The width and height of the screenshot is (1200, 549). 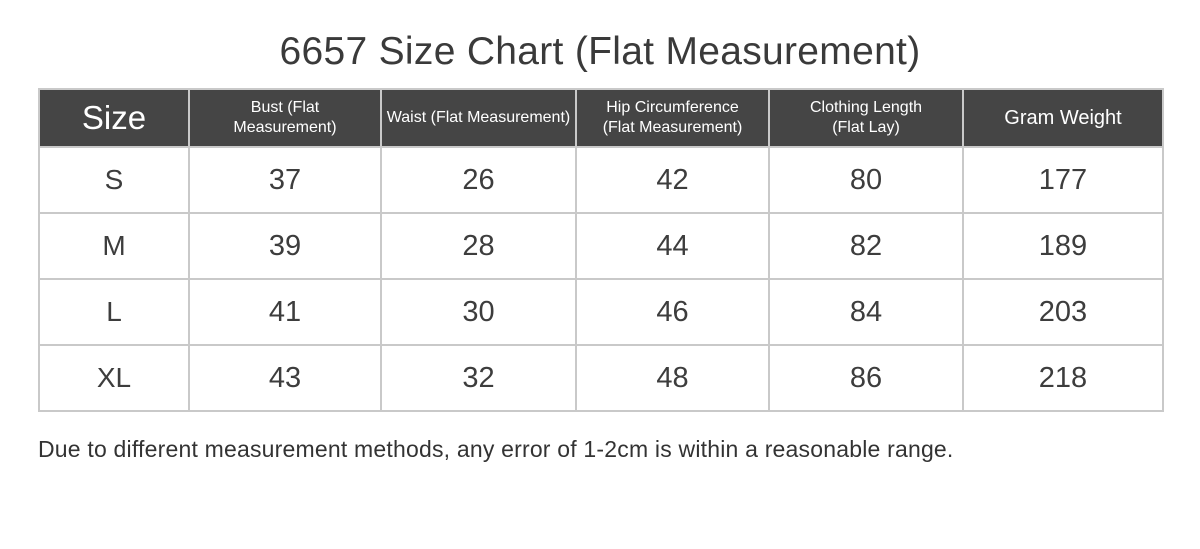 I want to click on cell-size: L, so click(x=114, y=312).